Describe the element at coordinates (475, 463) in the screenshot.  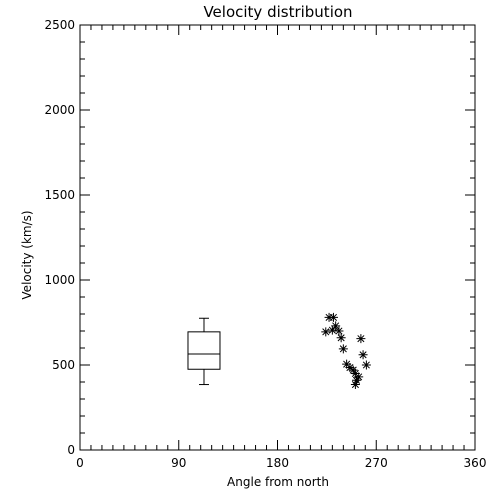
I see `x-tick-label: 360` at that location.